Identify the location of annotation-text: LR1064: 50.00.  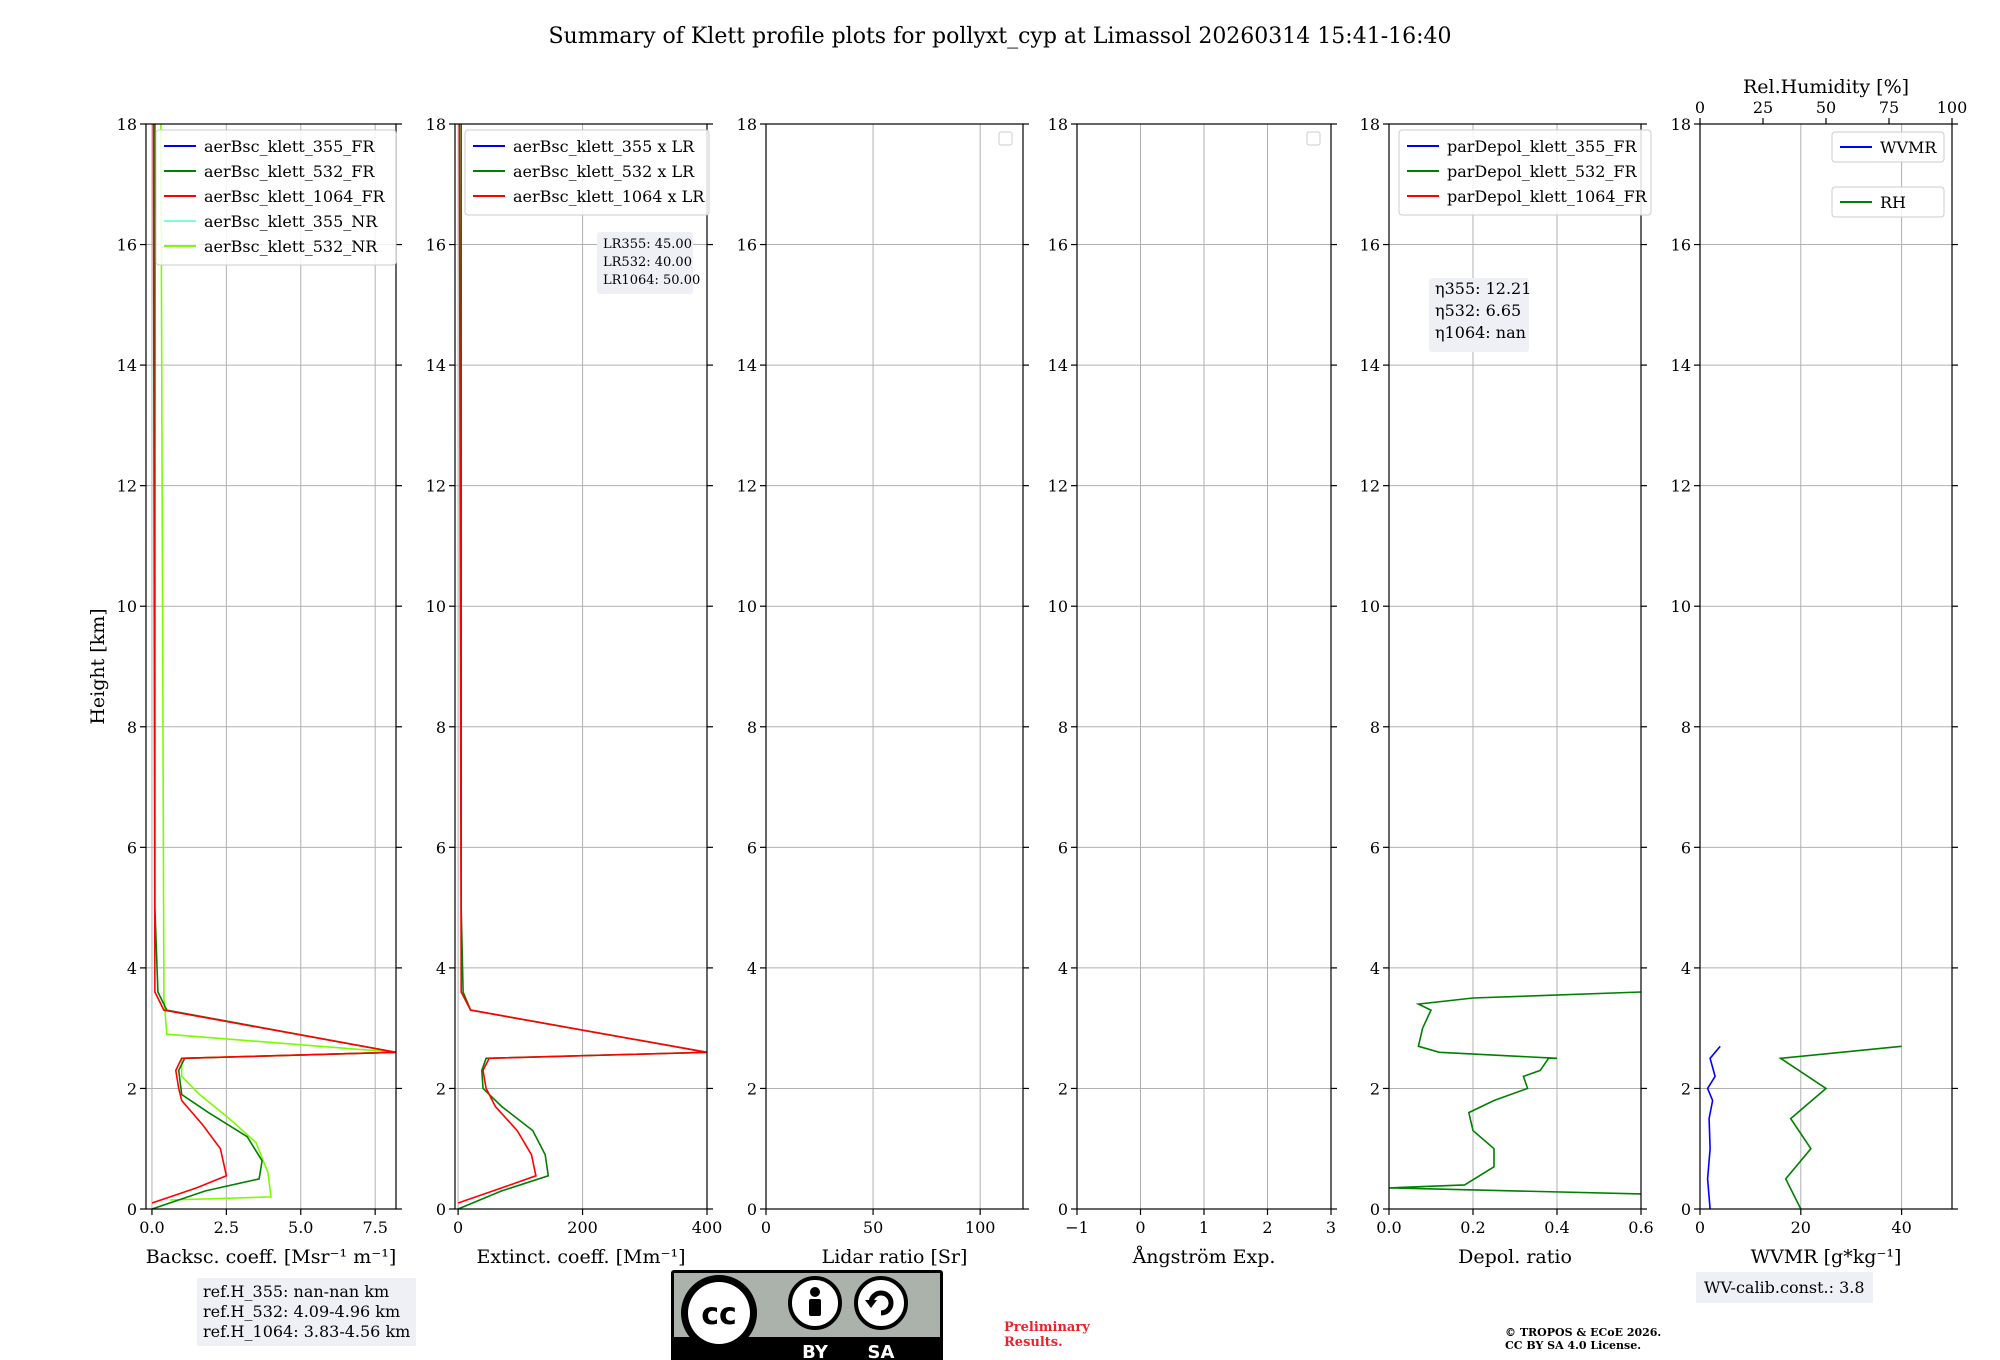
(651, 280).